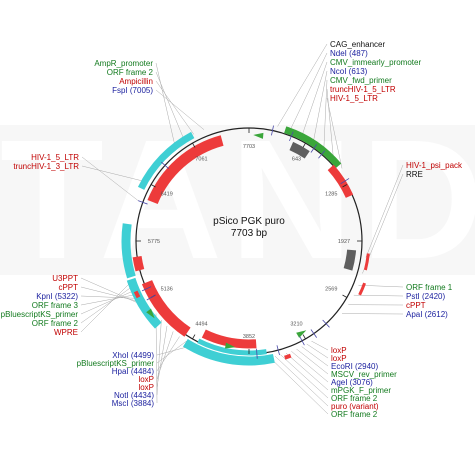  What do you see at coordinates (136, 81) in the screenshot?
I see `feature-label: Ampicillin` at bounding box center [136, 81].